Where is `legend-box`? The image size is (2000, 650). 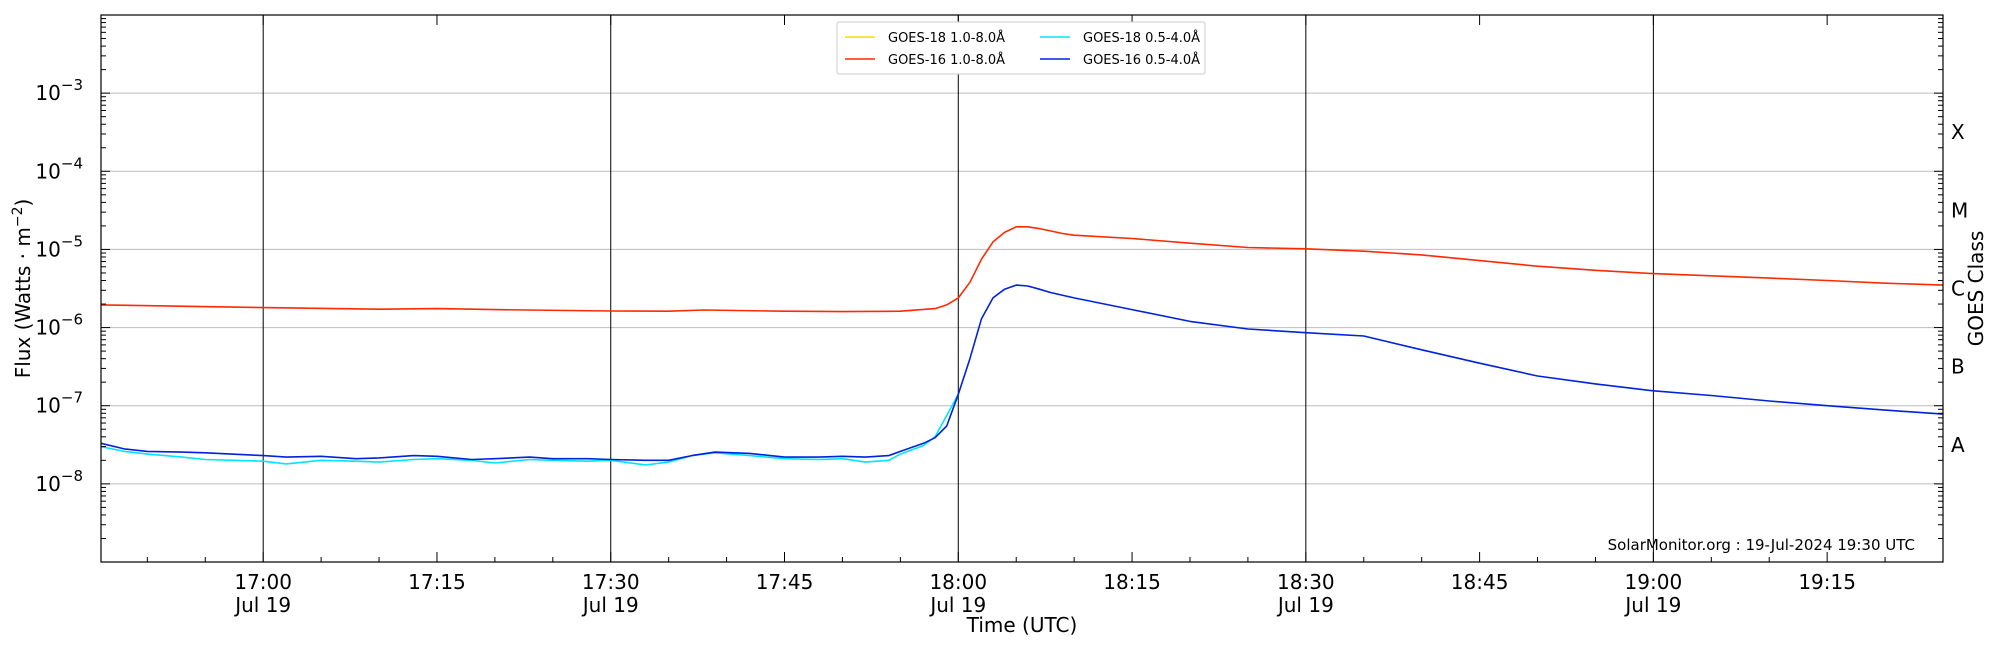 legend-box is located at coordinates (1021, 48).